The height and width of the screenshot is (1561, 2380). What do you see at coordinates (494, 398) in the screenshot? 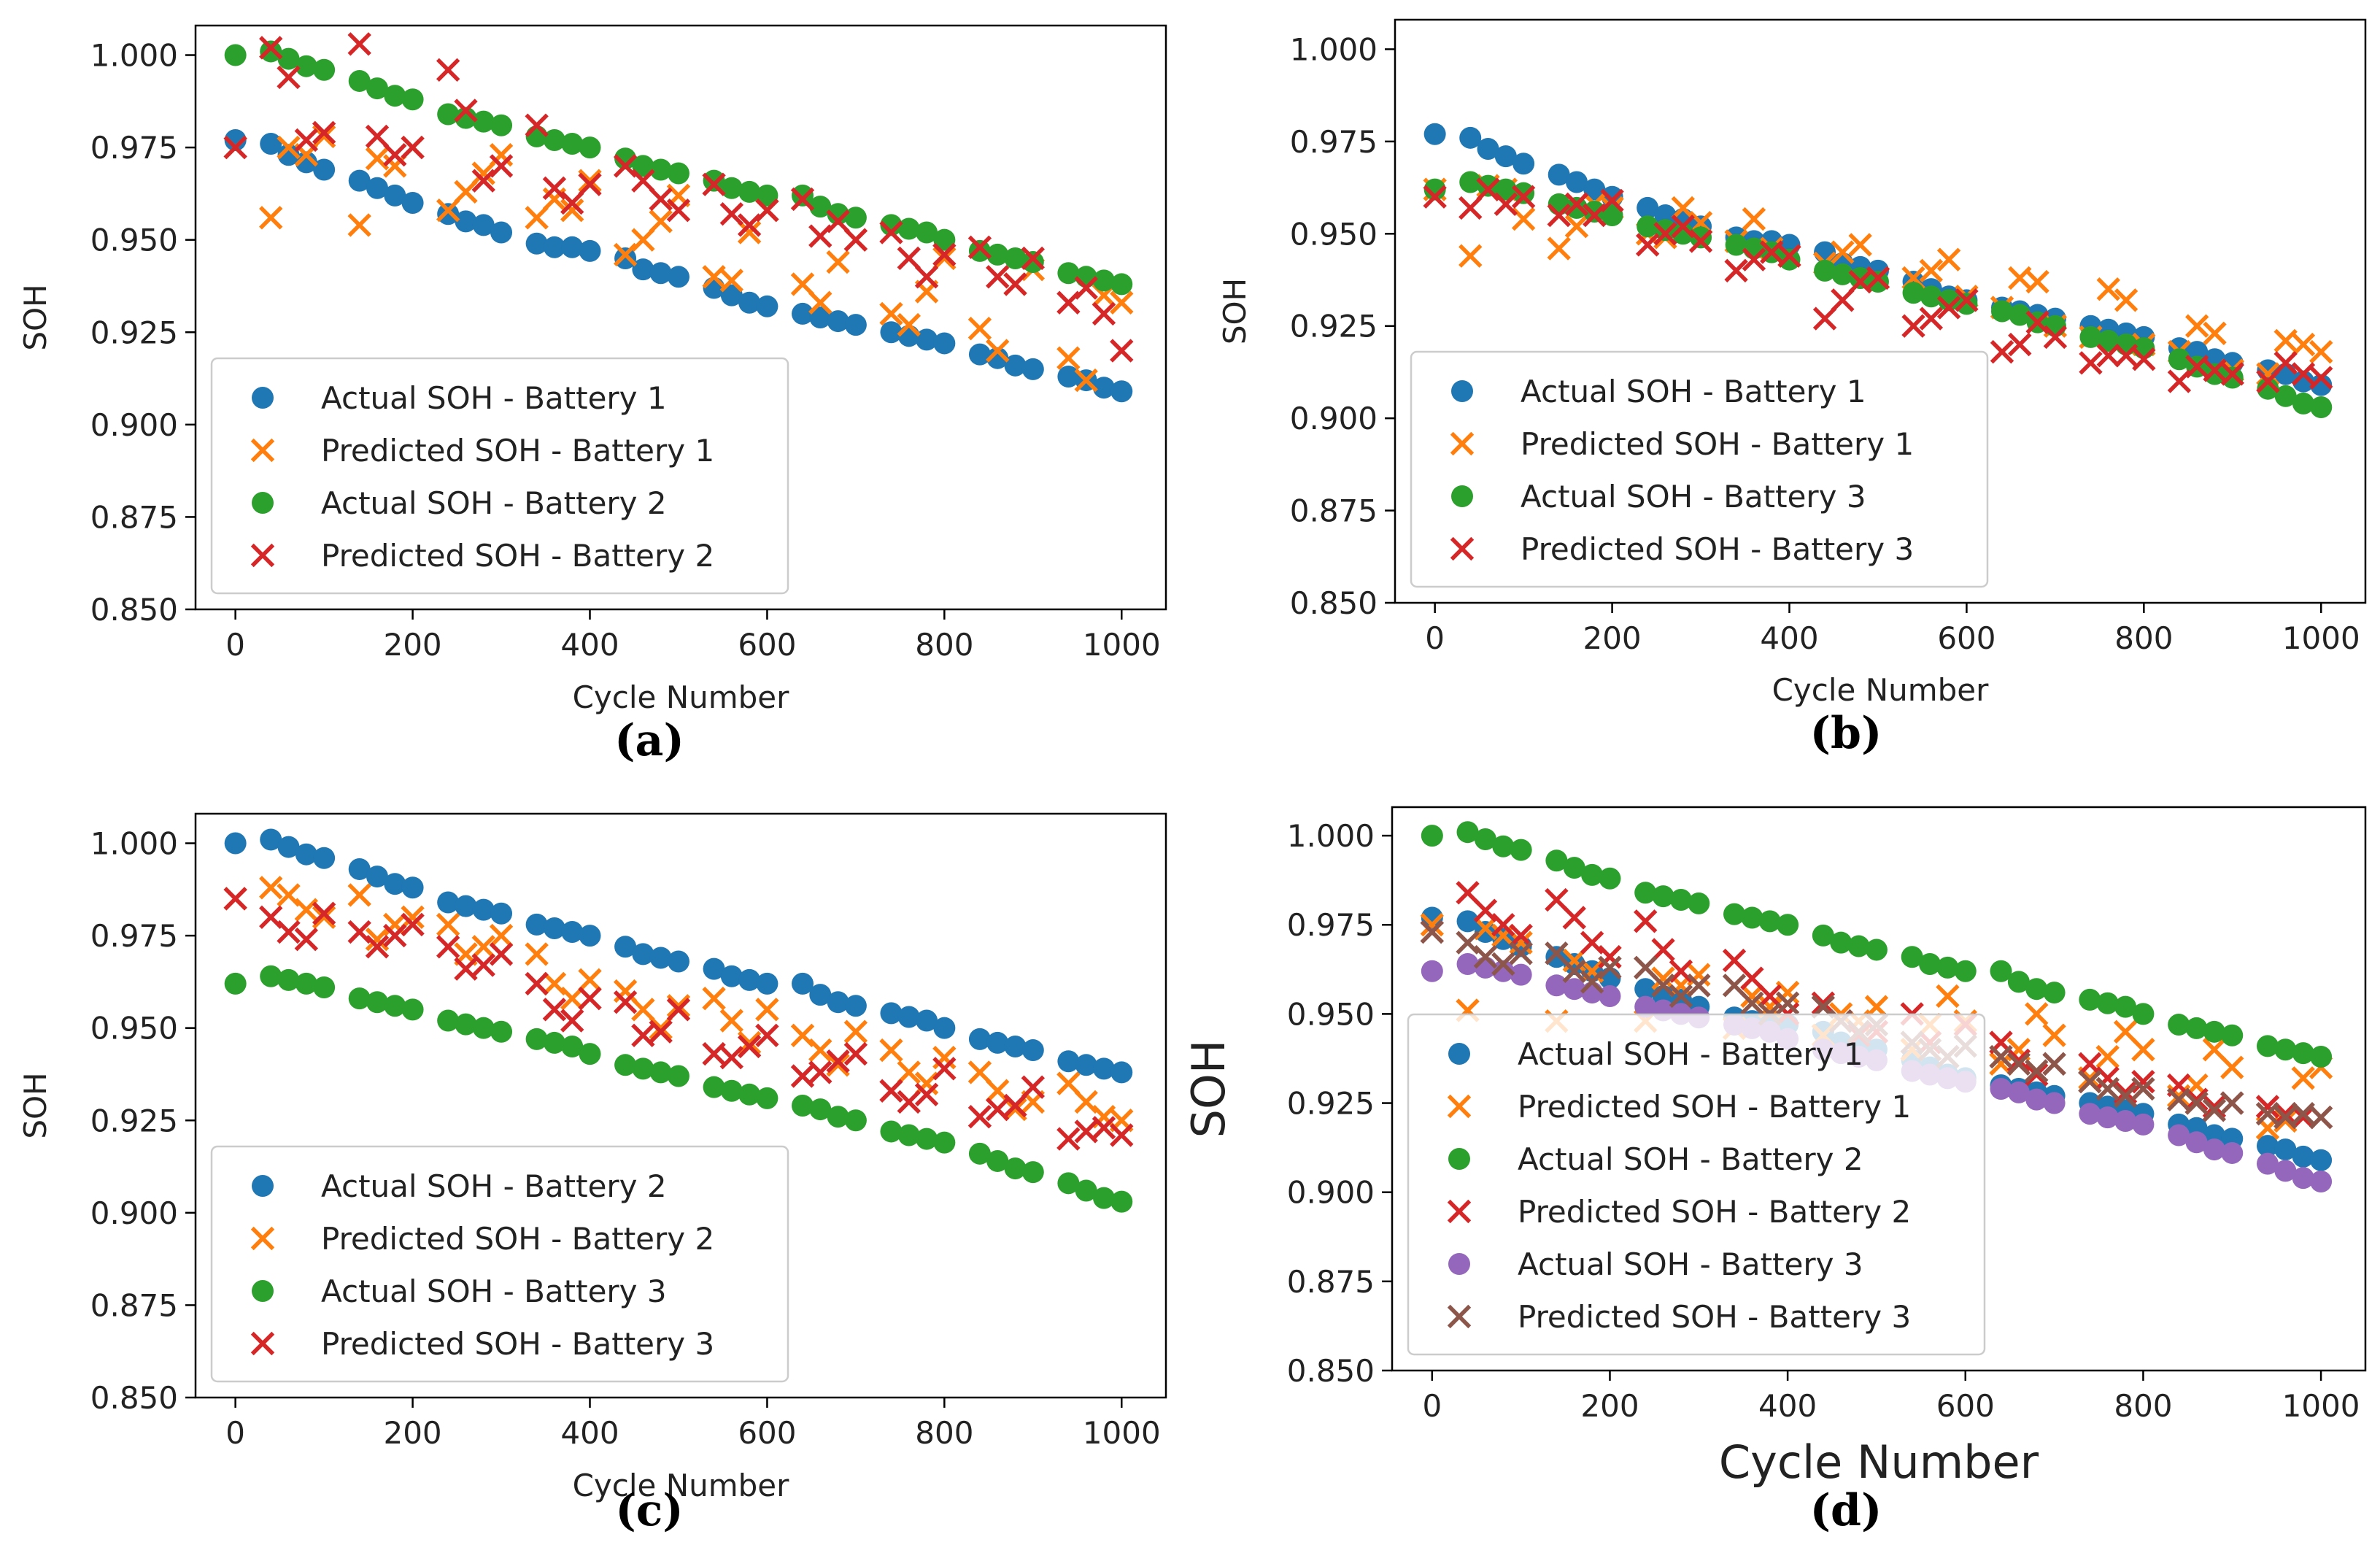
I see `legend-entry: Actual SOH - Battery 1` at bounding box center [494, 398].